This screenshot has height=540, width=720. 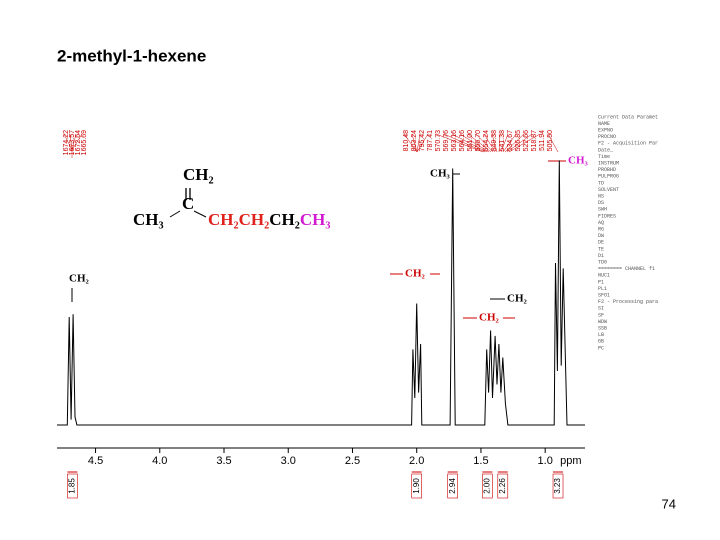 I want to click on parameter-line: WDW, so click(x=602, y=322).